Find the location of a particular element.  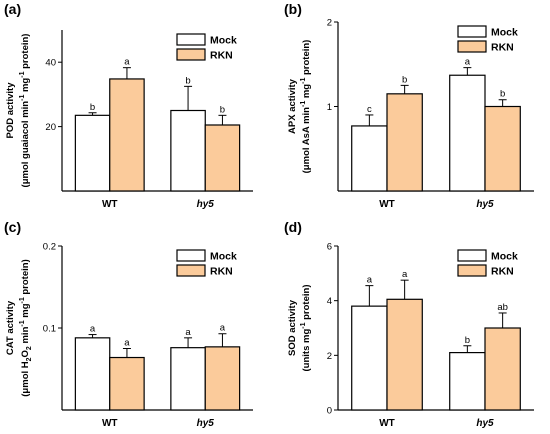

panel-label: (b) is located at coordinates (293, 9).